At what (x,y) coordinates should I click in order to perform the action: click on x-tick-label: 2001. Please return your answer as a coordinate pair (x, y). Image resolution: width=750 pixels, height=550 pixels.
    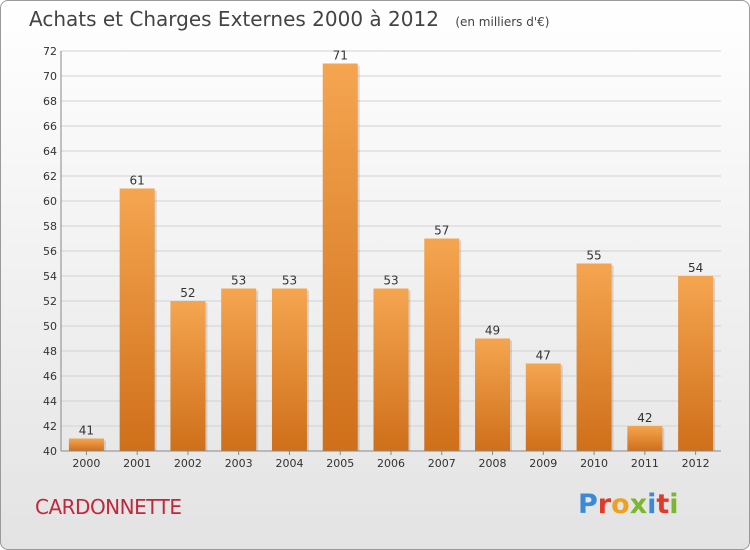
    Looking at the image, I should click on (137, 463).